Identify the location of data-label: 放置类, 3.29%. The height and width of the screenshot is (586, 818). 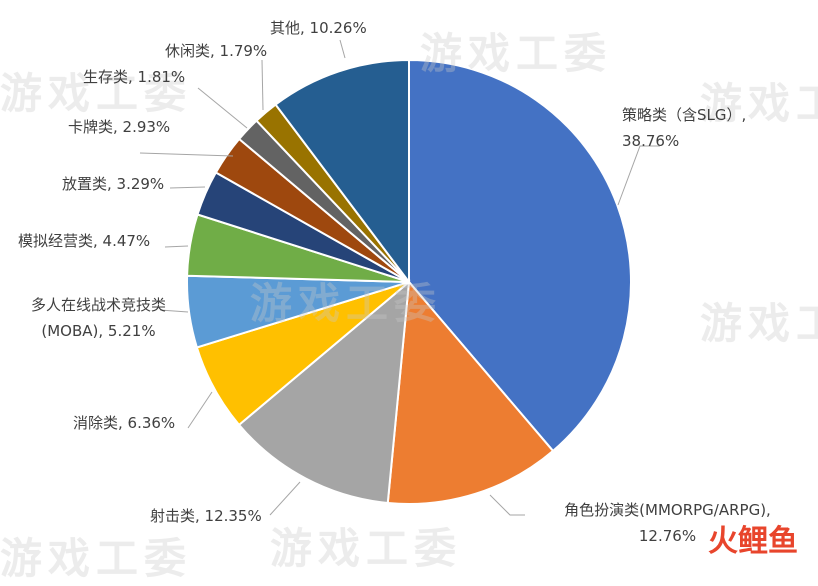
(113, 184).